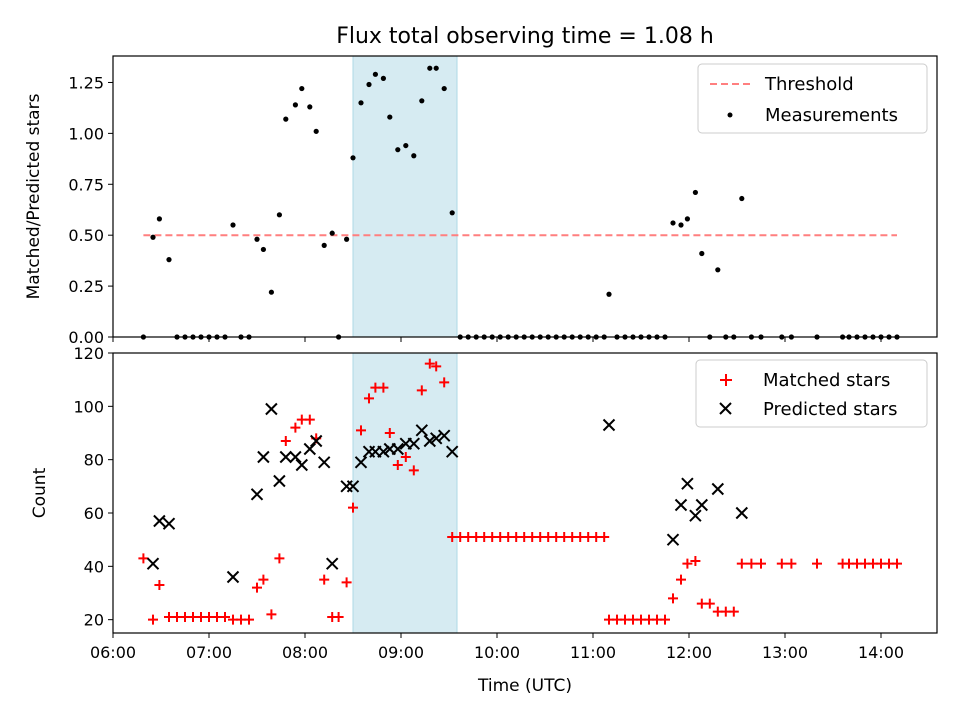 Image resolution: width=960 pixels, height=720 pixels. What do you see at coordinates (94, 460) in the screenshot?
I see `count-y-tick-label: 80` at bounding box center [94, 460].